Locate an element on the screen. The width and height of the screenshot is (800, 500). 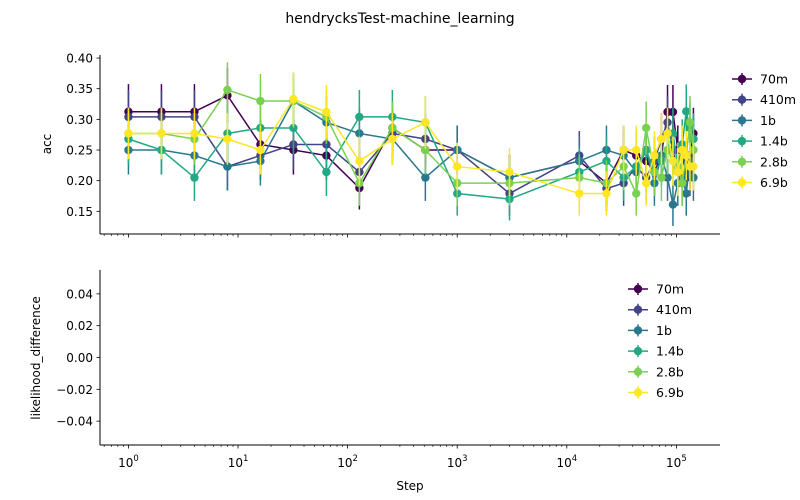
top-y-tick-label: 0.30 is located at coordinates (79, 120).